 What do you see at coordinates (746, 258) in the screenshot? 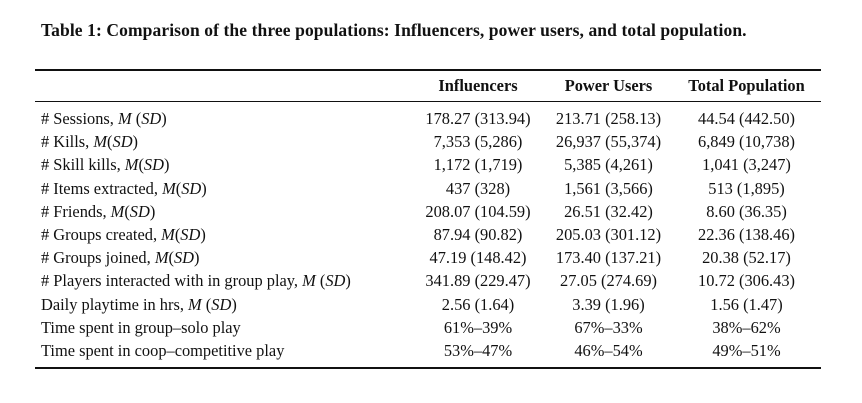
I see `cell-total-population: 20.38 (52.17)` at bounding box center [746, 258].